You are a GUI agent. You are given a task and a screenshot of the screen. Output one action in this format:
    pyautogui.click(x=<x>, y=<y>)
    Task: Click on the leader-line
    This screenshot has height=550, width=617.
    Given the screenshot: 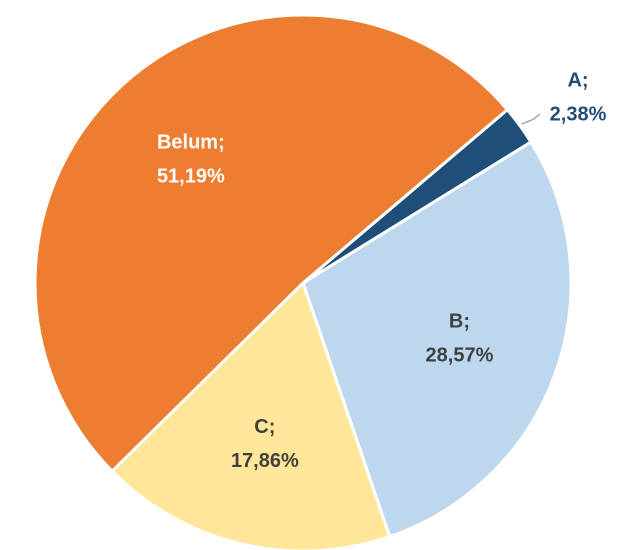 What is the action you would take?
    pyautogui.click(x=531, y=119)
    